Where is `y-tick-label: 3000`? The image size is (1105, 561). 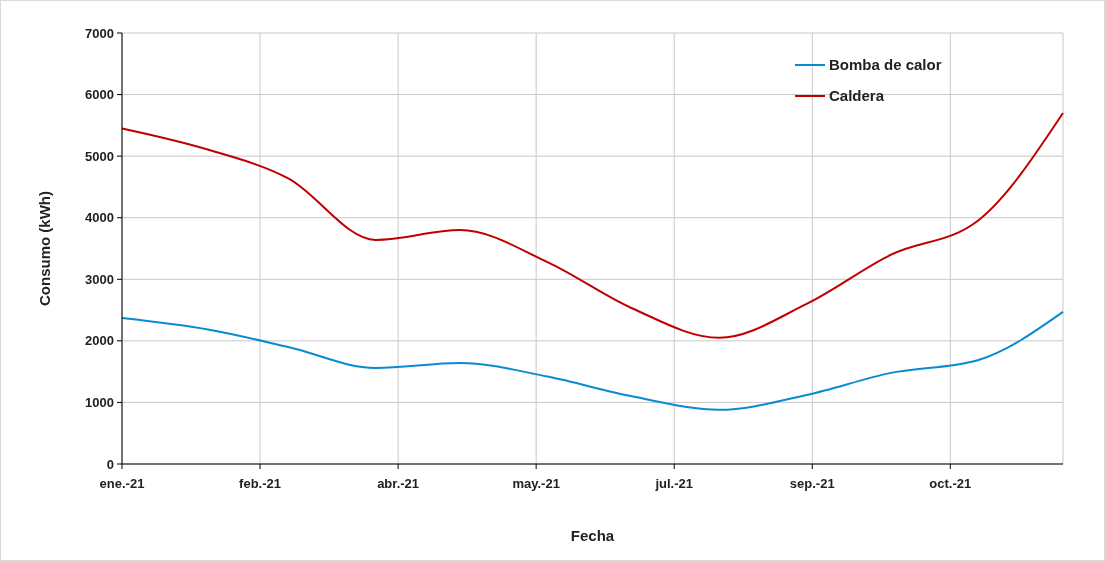 y-tick-label: 3000 is located at coordinates (99, 279).